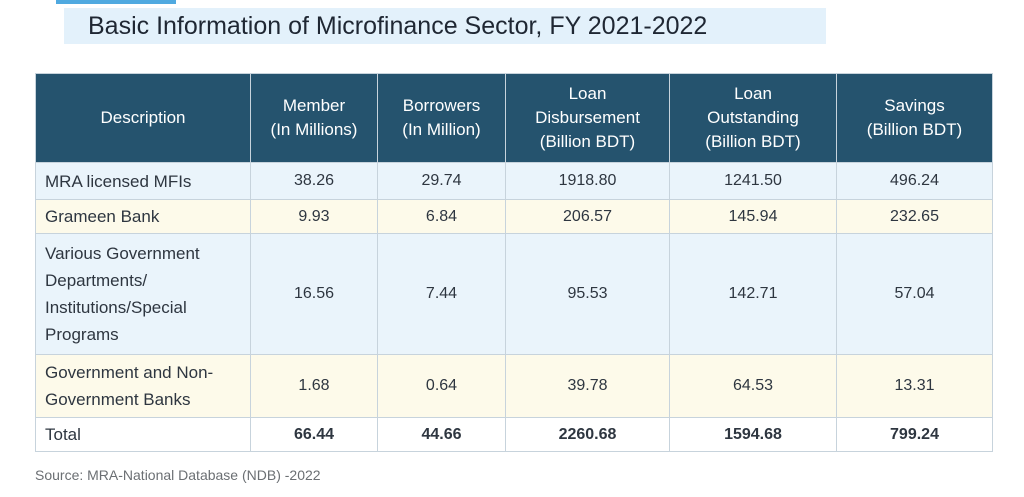  I want to click on cell-savings: 57.04, so click(914, 294).